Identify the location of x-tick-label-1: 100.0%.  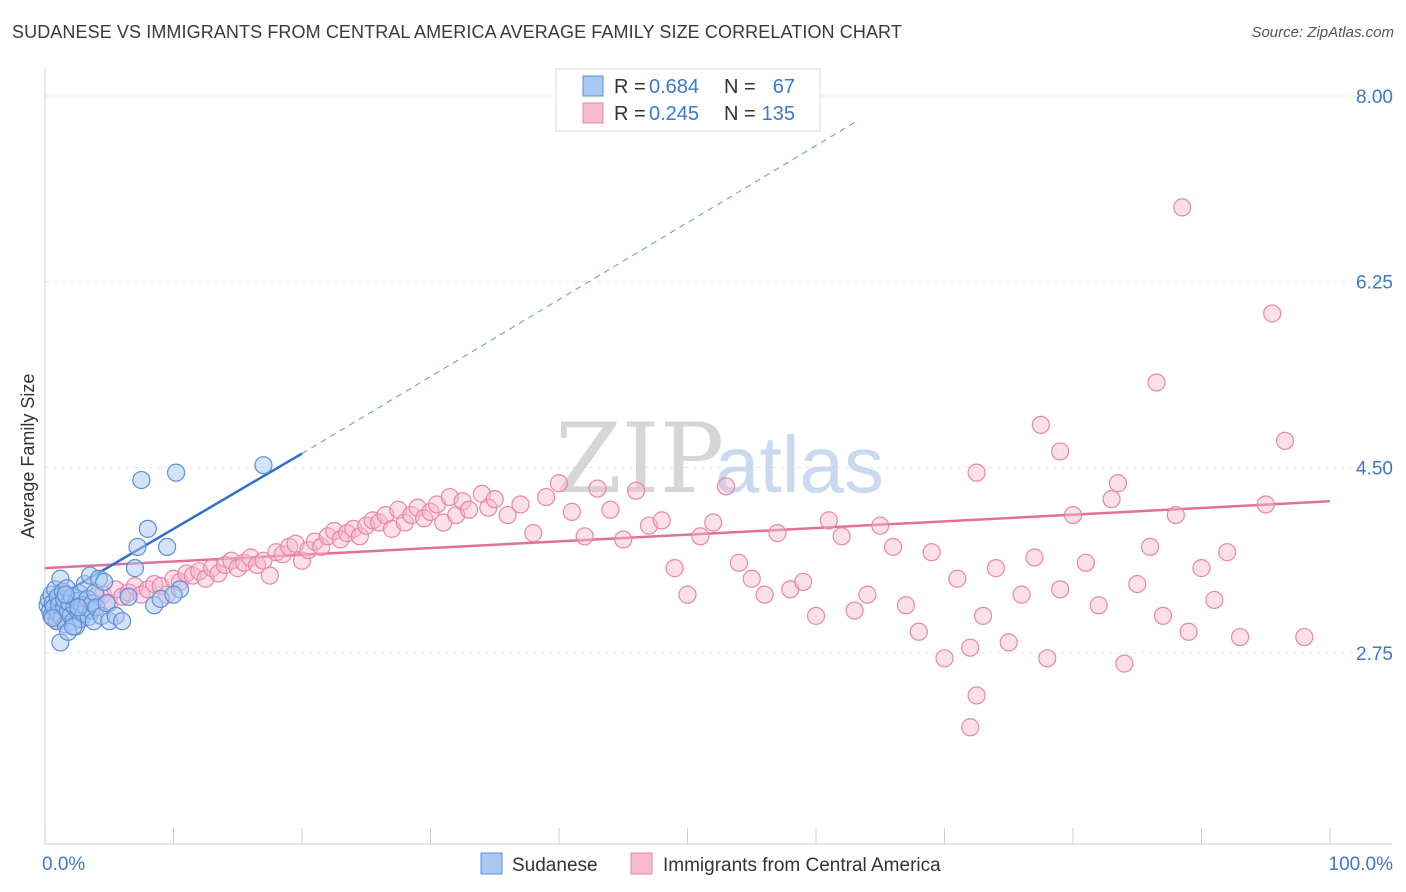
(1361, 864).